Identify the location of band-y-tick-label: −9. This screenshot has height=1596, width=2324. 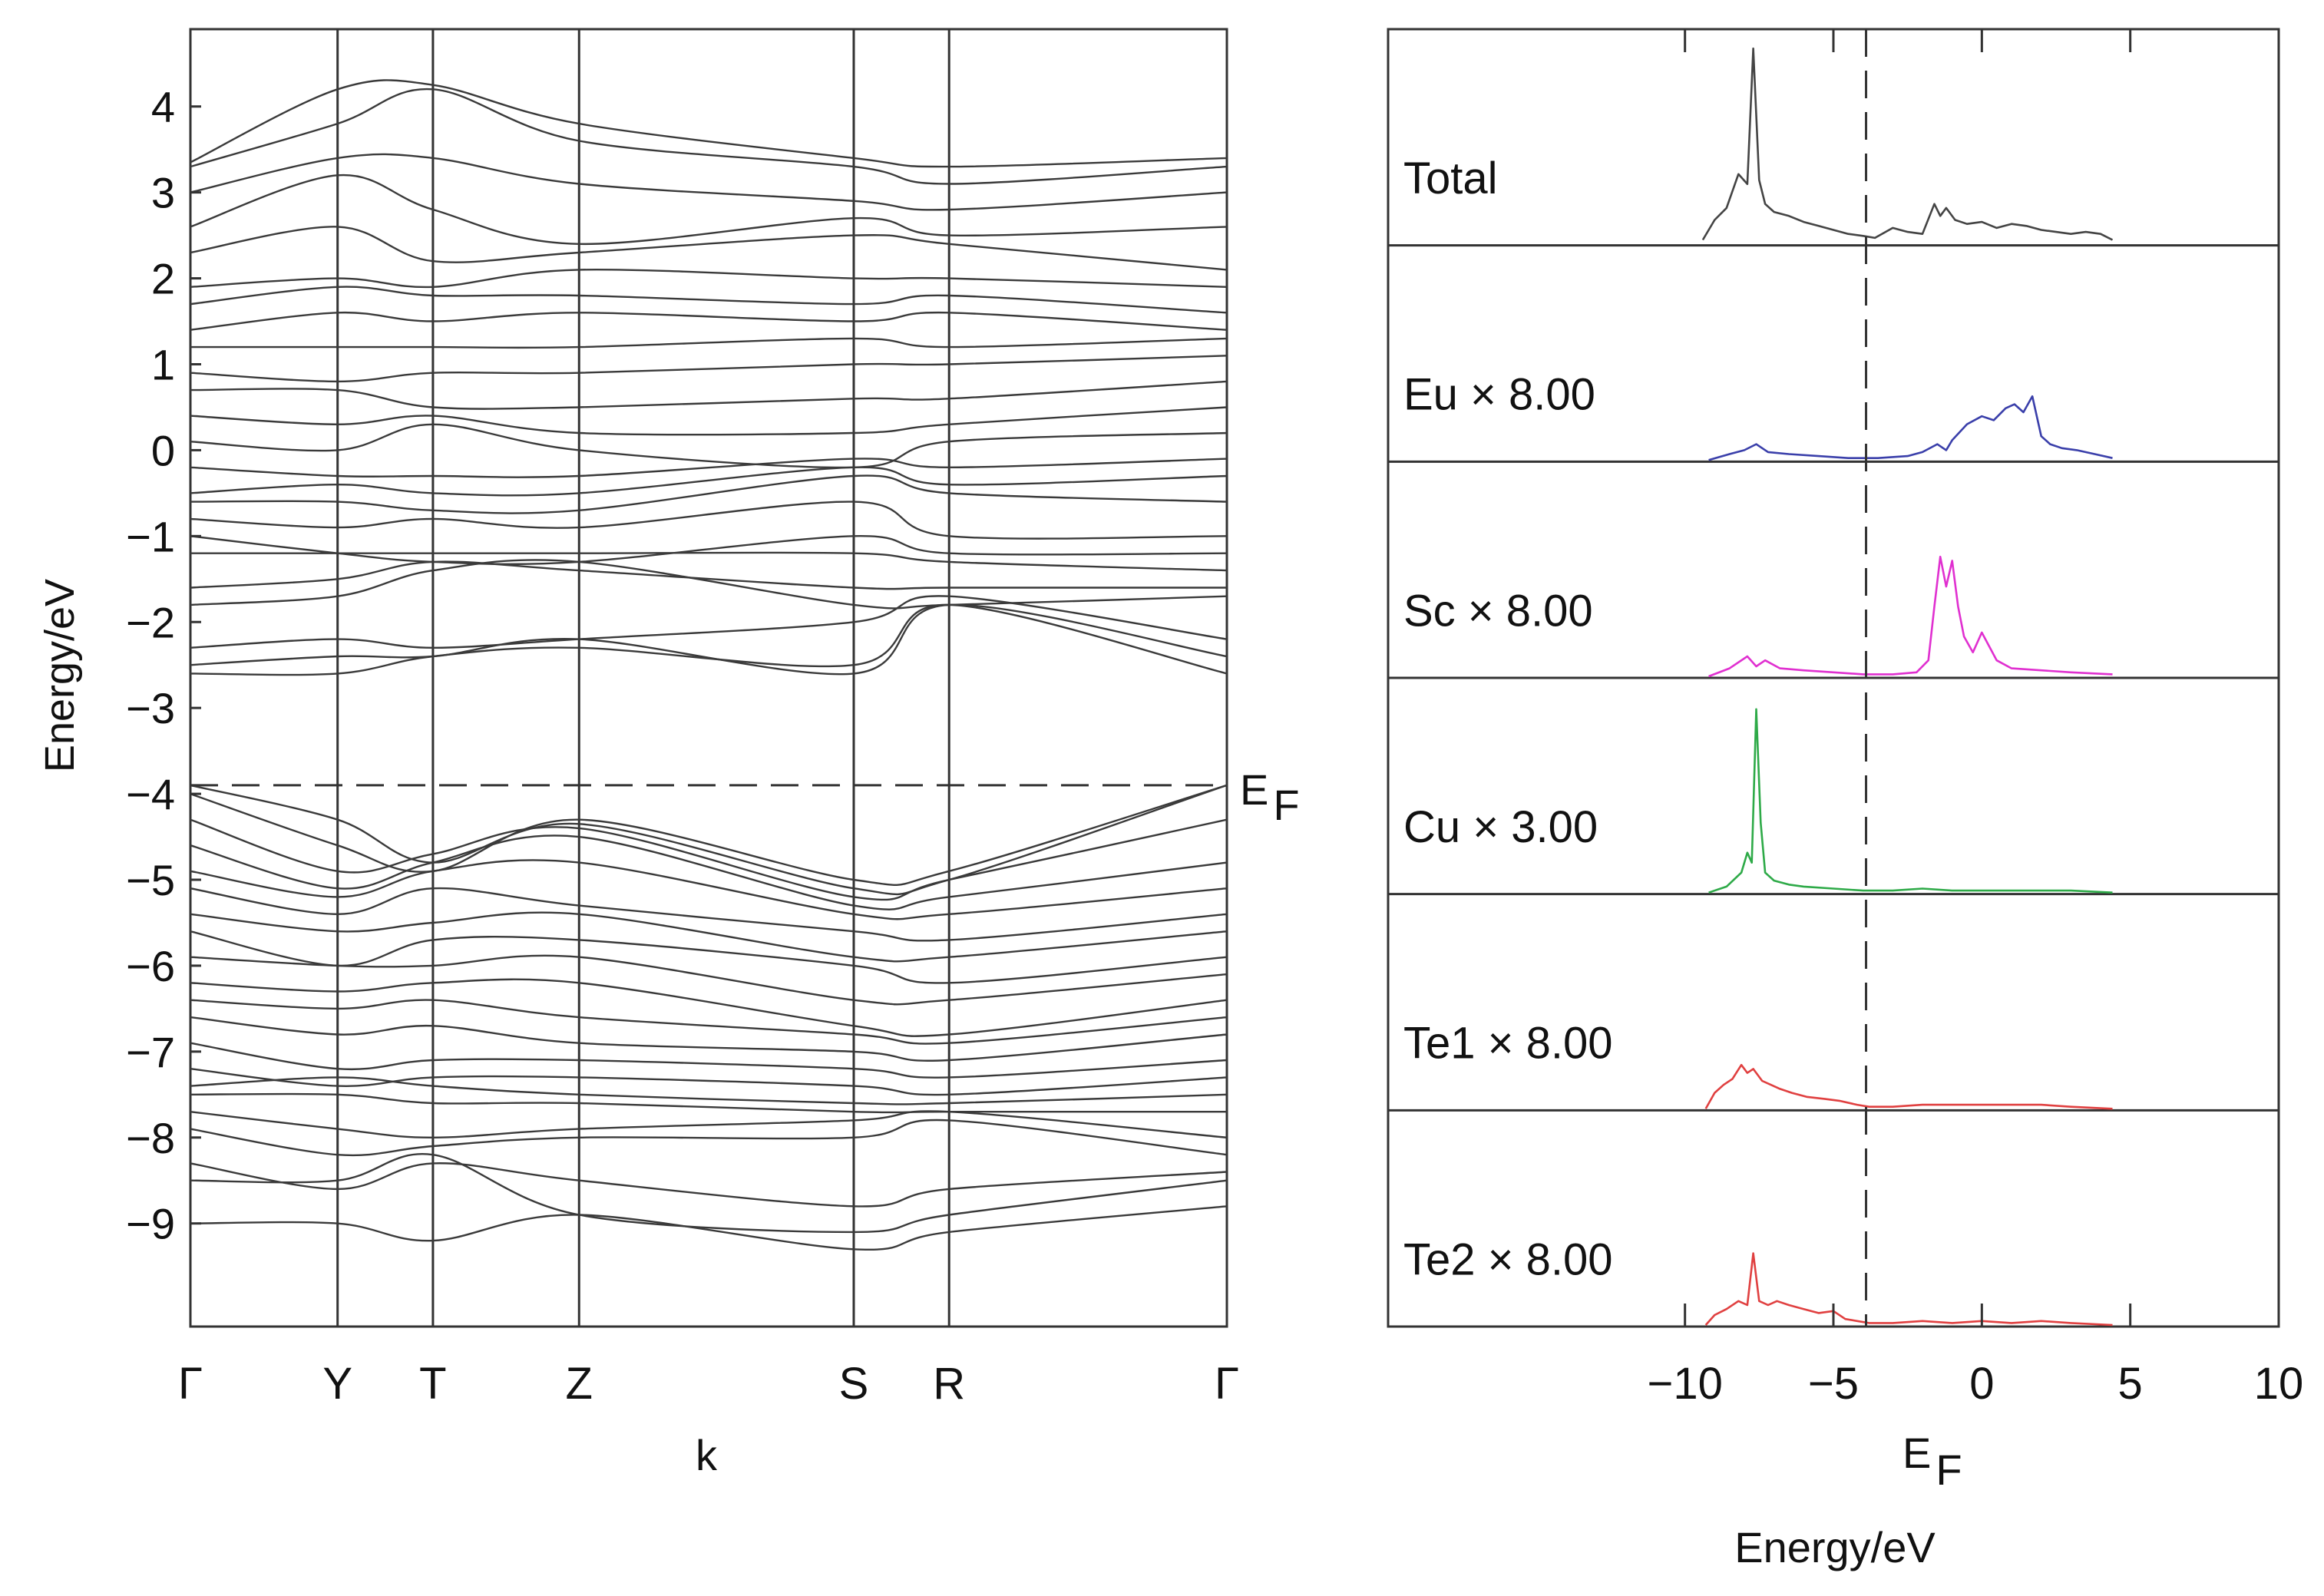
(150, 1224).